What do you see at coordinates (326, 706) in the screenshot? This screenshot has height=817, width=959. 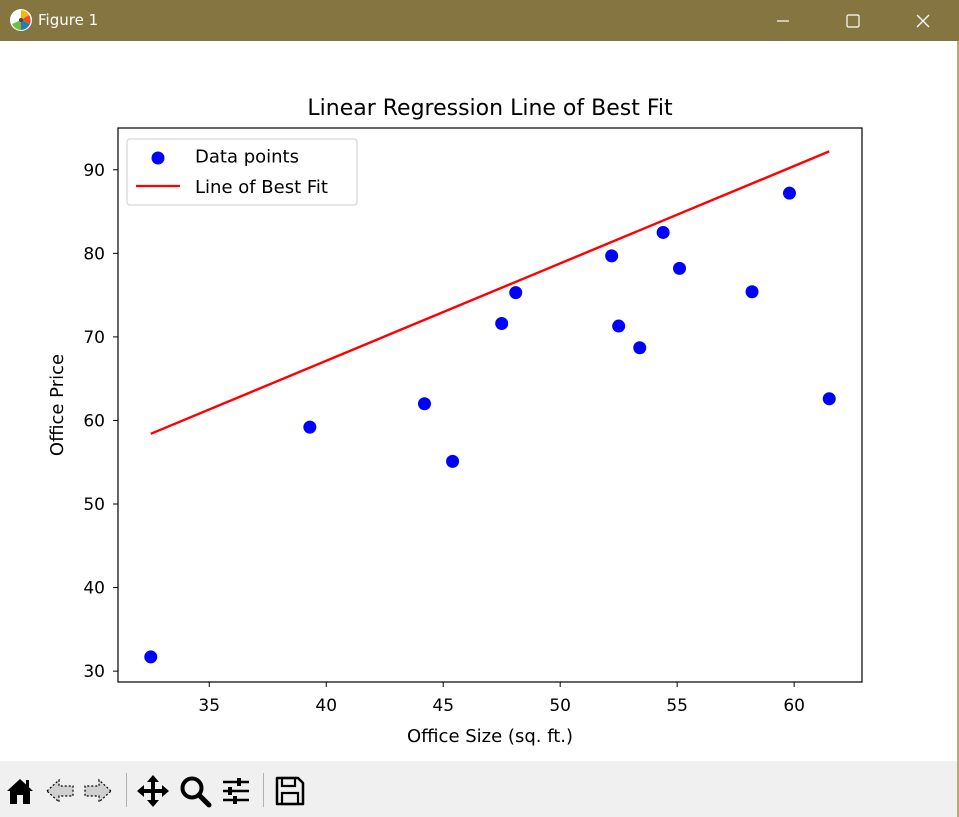 I see `x-tick-label: 40` at bounding box center [326, 706].